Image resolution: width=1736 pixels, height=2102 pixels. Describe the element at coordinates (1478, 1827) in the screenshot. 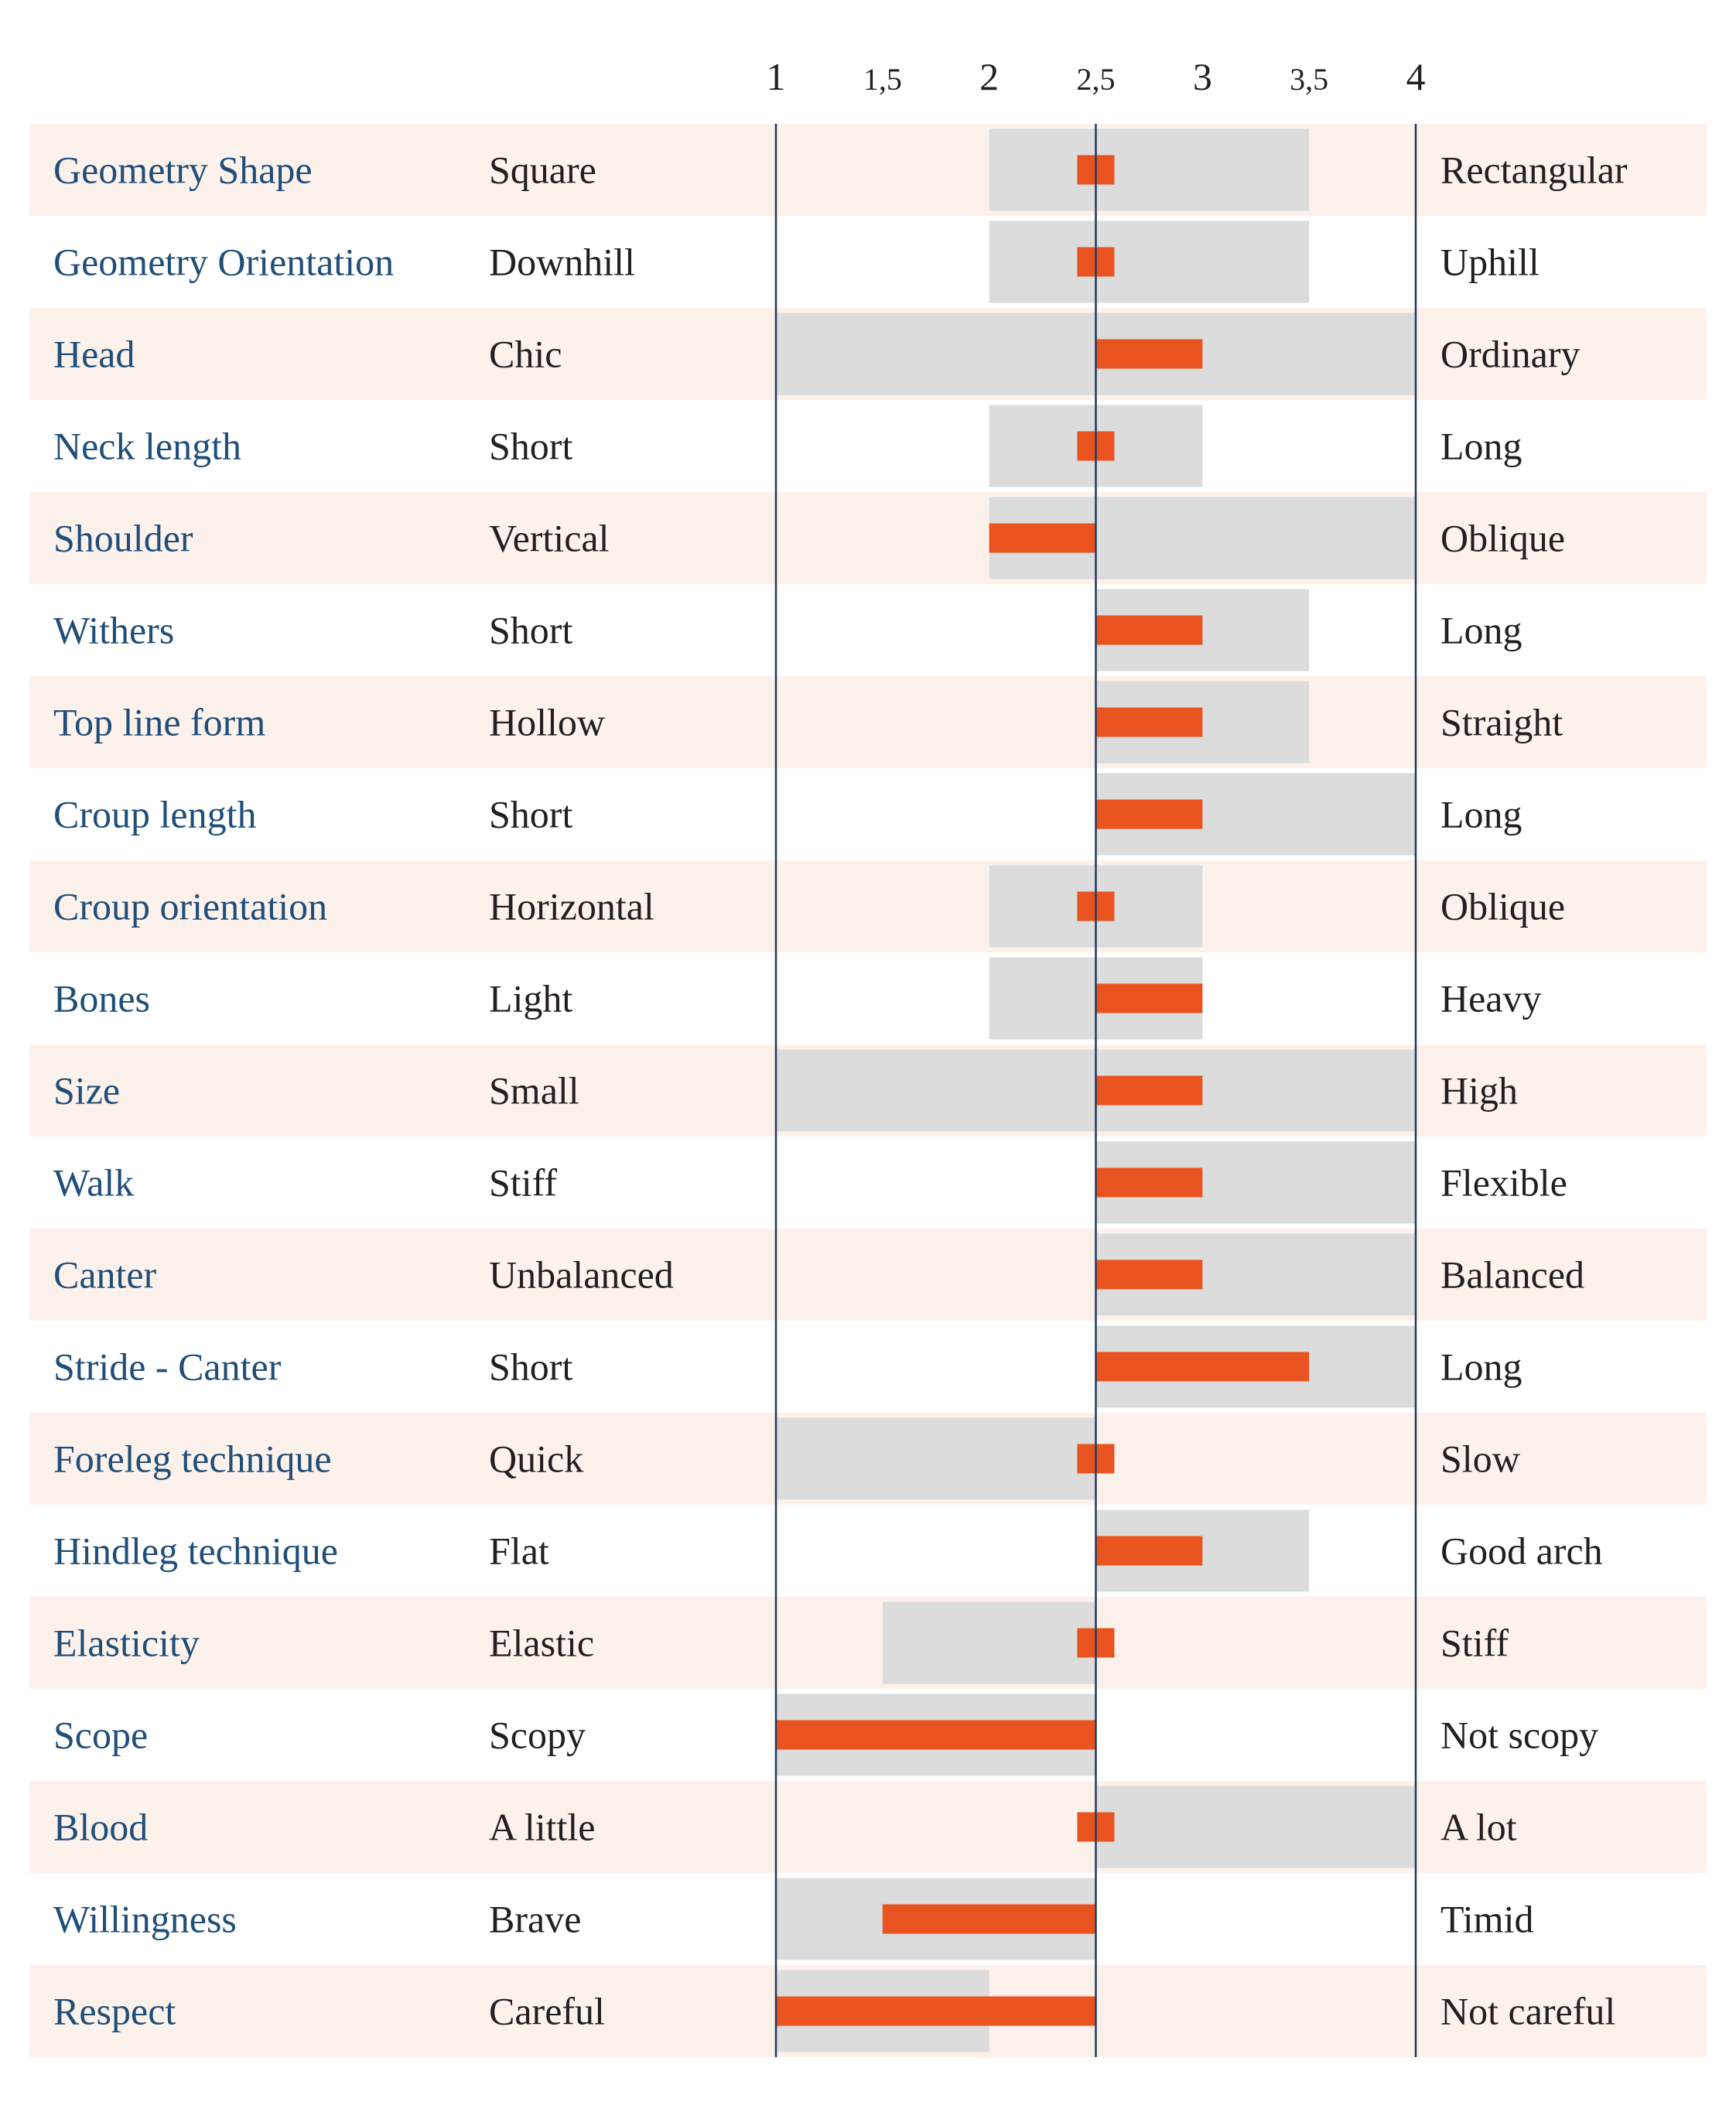

I see `high-end-label: A lot` at that location.